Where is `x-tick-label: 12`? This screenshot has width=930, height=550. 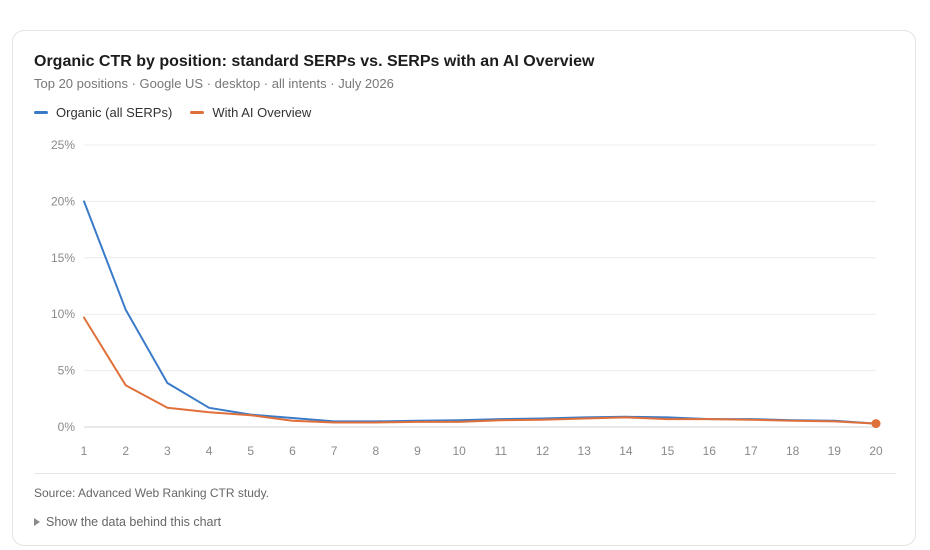
x-tick-label: 12 is located at coordinates (543, 451).